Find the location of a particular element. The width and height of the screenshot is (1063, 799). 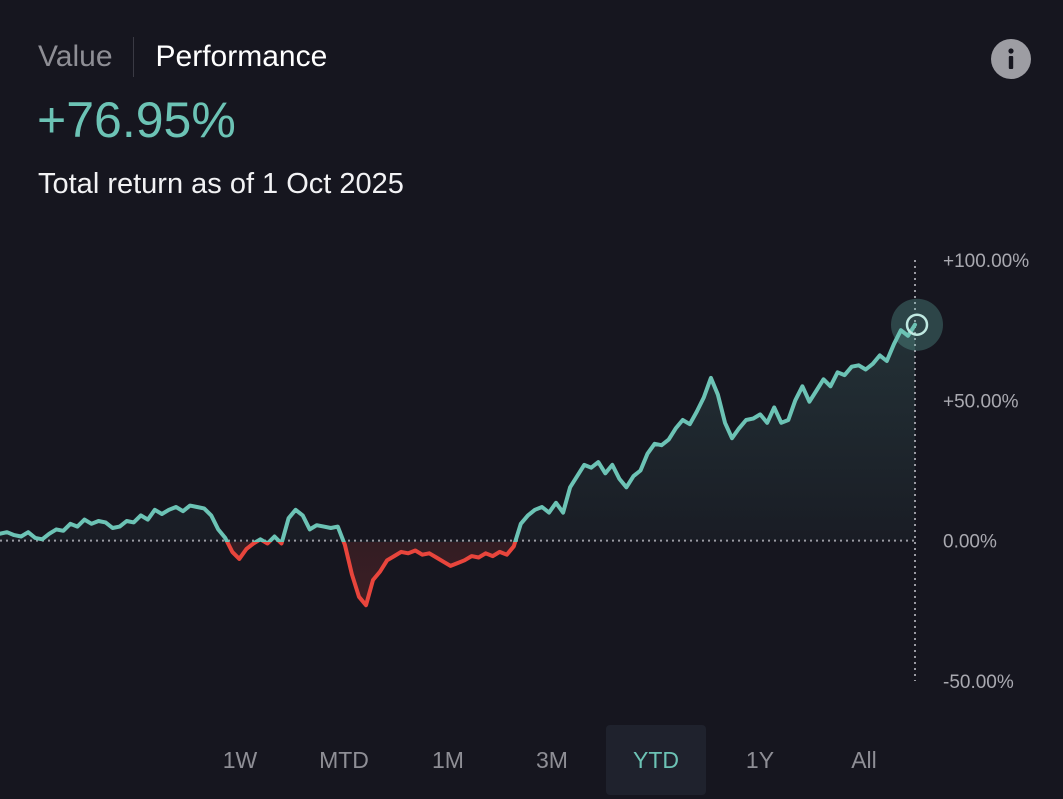

range-option-1w: 1W is located at coordinates (240, 759).